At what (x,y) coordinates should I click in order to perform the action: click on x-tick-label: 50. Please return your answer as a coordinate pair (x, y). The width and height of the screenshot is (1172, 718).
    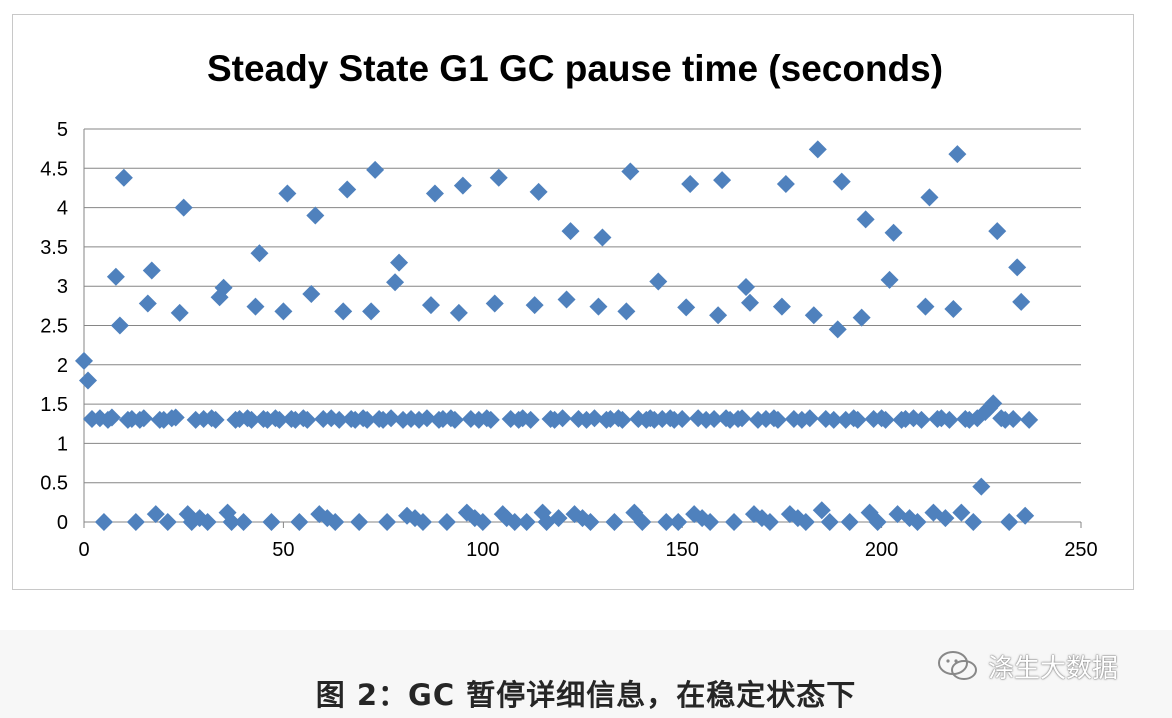
    Looking at the image, I should click on (283, 550).